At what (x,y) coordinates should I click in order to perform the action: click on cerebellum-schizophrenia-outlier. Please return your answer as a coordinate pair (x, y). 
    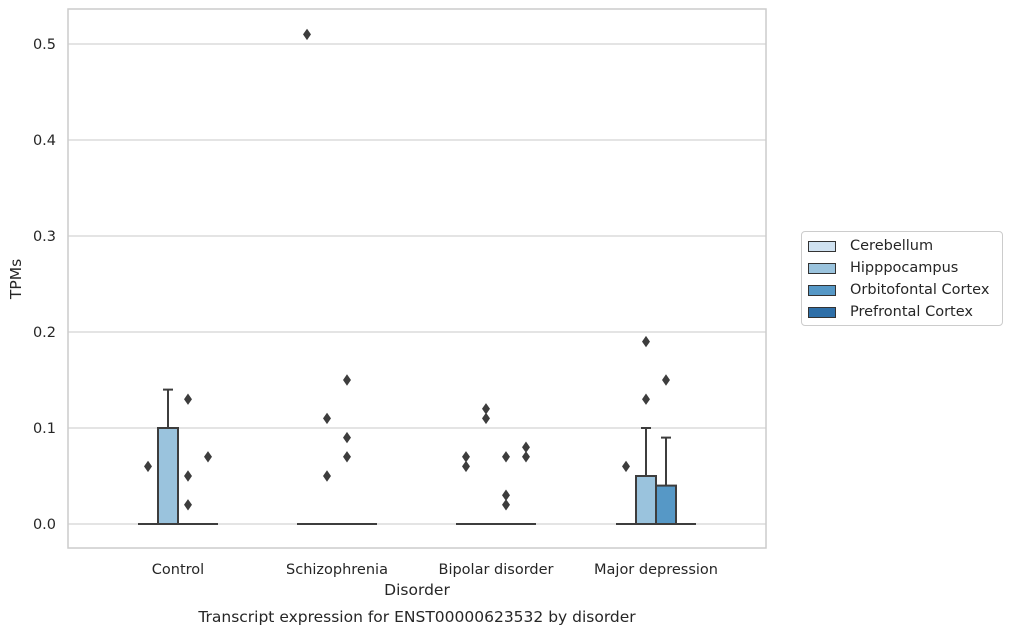
    Looking at the image, I should click on (307, 34).